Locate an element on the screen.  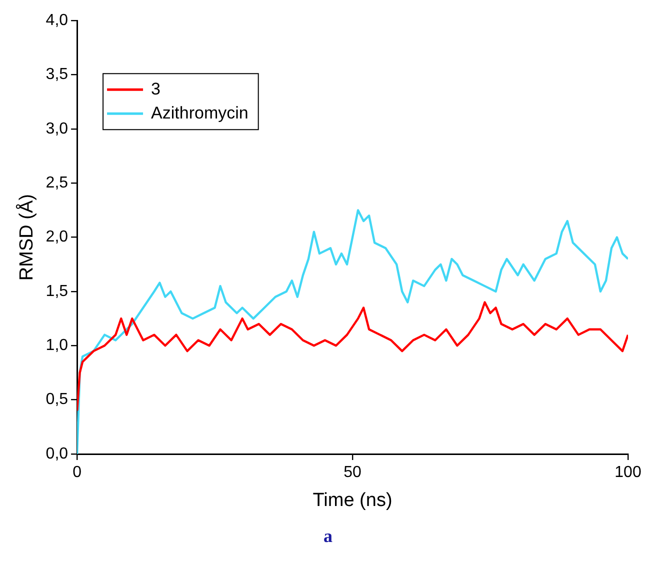
text: a is located at coordinates (328, 536).